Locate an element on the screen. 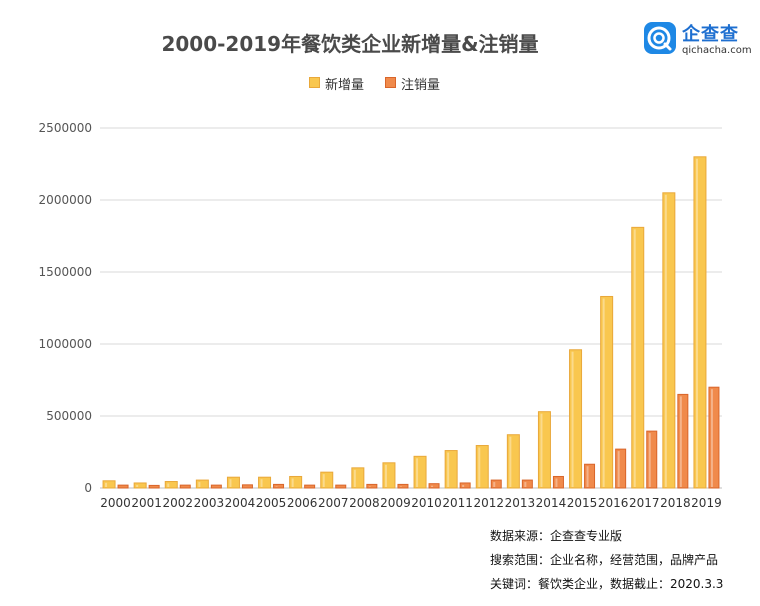 The image size is (760, 606). legend-label-new: 新增量 is located at coordinates (345, 85).